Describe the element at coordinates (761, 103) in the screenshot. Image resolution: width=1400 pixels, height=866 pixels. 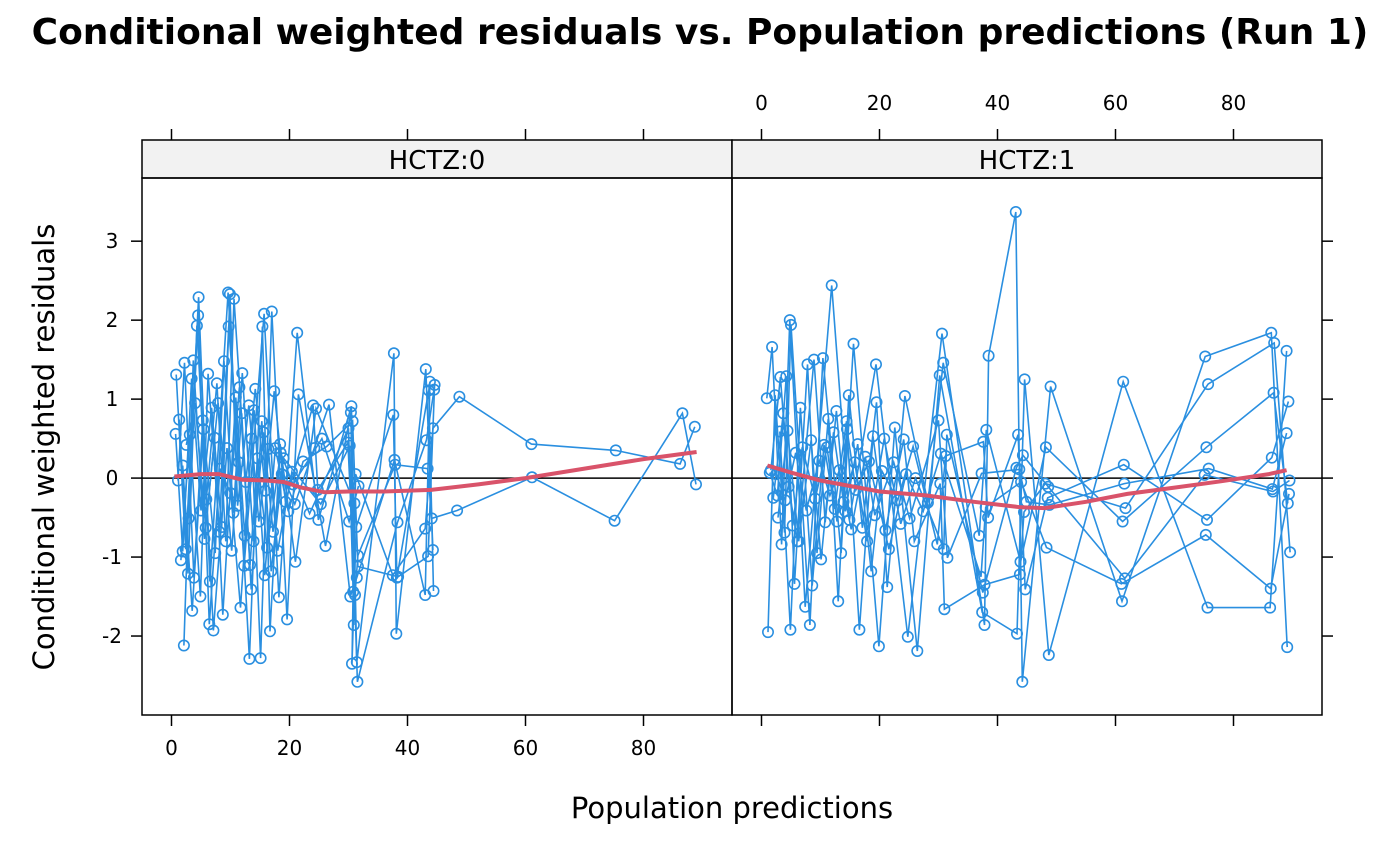
I see `x-tick-label: 0` at that location.